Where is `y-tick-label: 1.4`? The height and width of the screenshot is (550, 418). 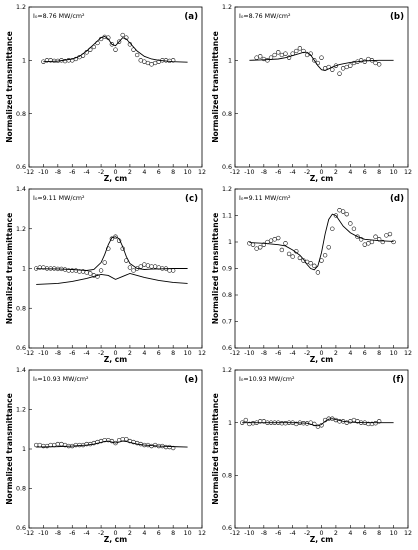
y-tick-label: 1.4 is located at coordinates (21, 370).